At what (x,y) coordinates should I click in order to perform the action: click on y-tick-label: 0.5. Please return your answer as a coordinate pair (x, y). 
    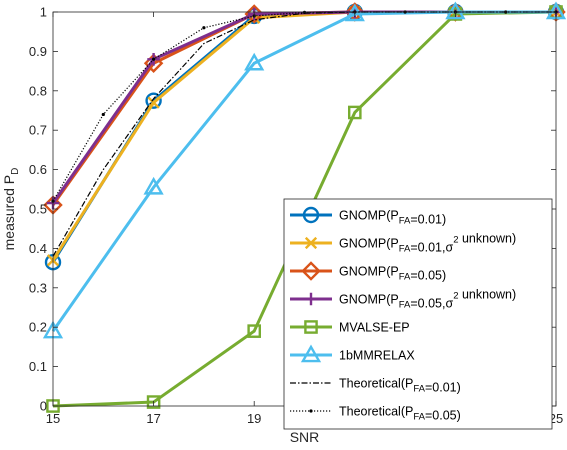
    Looking at the image, I should click on (38, 209).